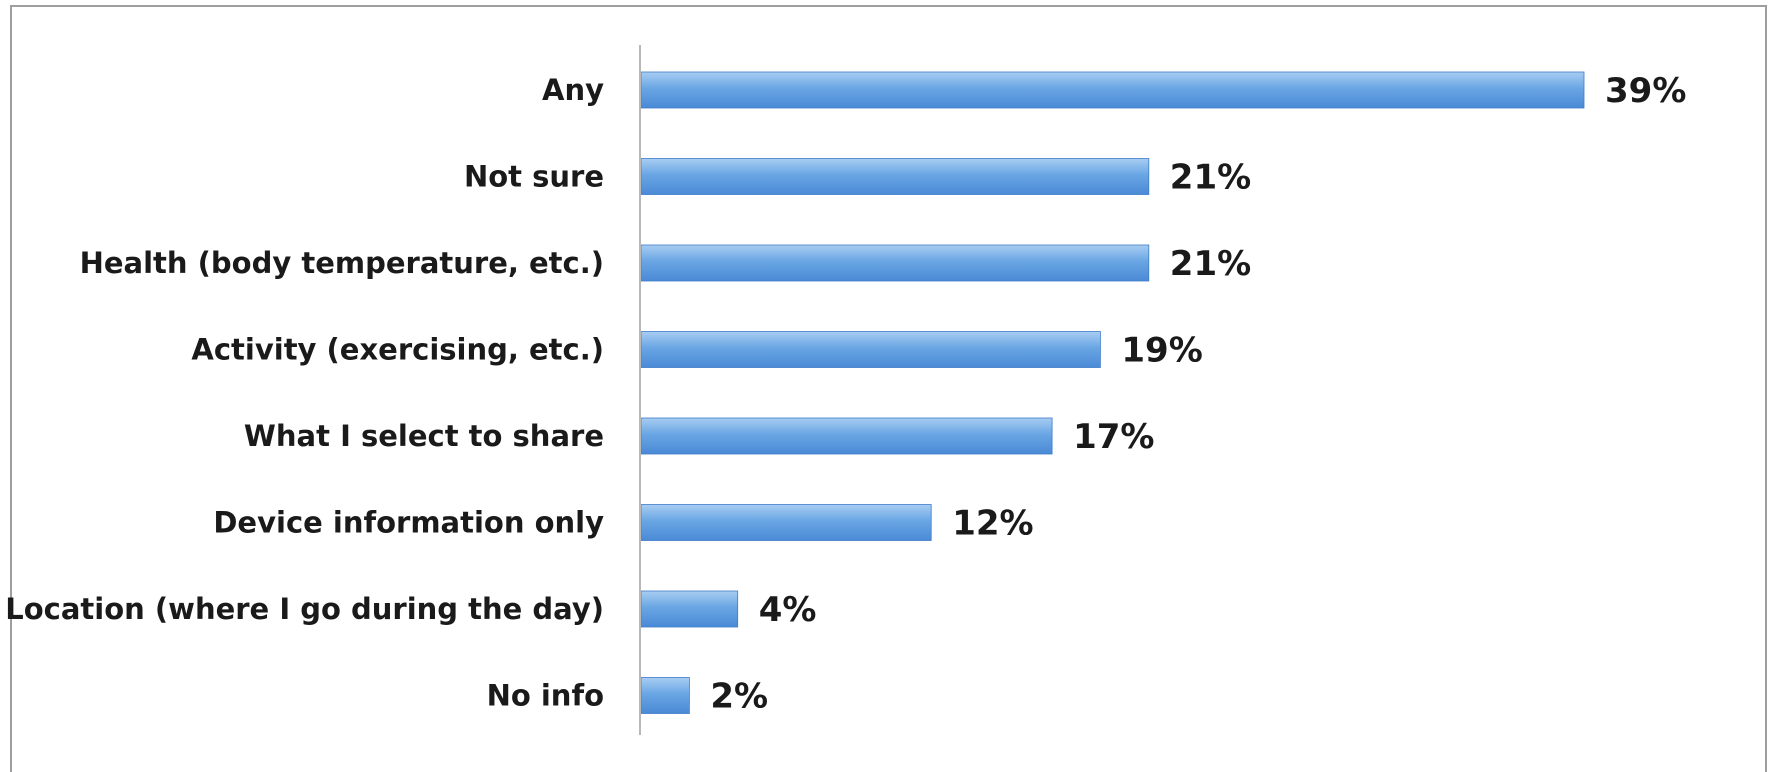 The width and height of the screenshot is (1774, 772). Describe the element at coordinates (397, 350) in the screenshot. I see `category-label: Activity (exercising, etc.)` at that location.